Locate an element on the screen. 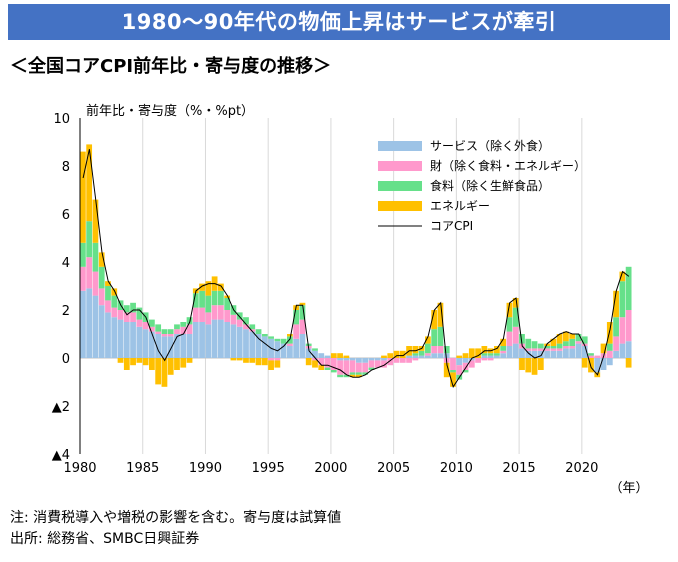 The height and width of the screenshot is (562, 678). x-tick-label: 2010 is located at coordinates (456, 468).